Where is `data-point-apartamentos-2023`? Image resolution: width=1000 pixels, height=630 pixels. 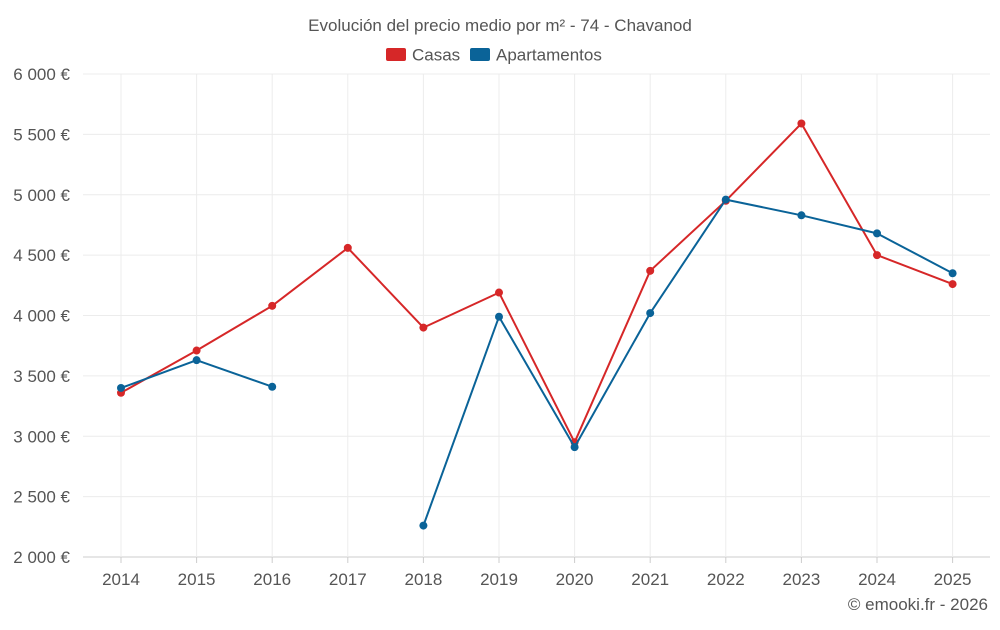 data-point-apartamentos-2023 is located at coordinates (801, 215).